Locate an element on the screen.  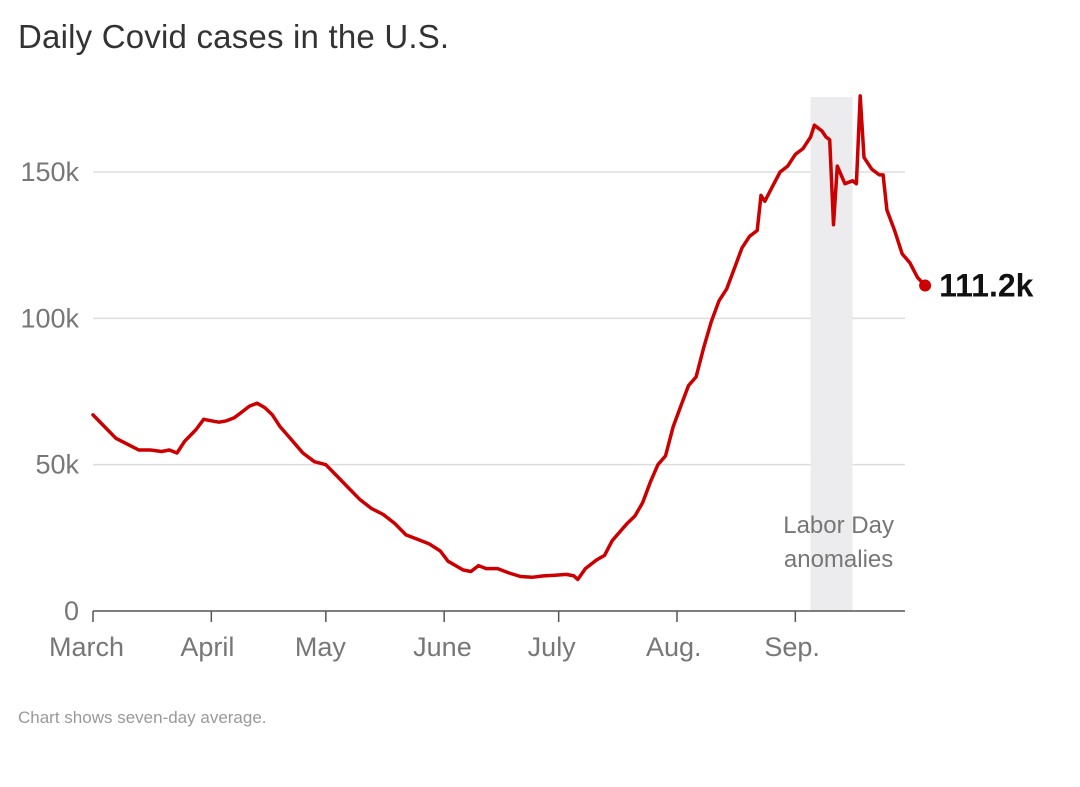
x-tick-label: April is located at coordinates (207, 647).